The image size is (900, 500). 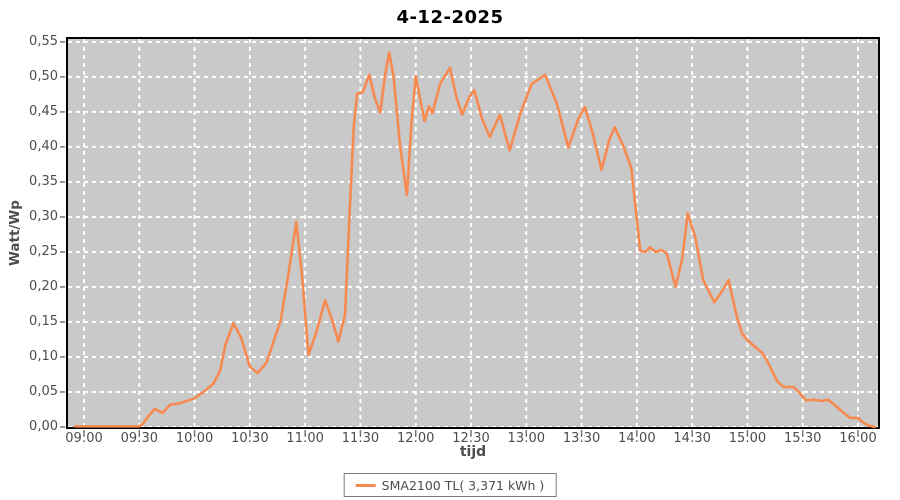 I want to click on x-tick-label: 14:00, so click(x=637, y=438).